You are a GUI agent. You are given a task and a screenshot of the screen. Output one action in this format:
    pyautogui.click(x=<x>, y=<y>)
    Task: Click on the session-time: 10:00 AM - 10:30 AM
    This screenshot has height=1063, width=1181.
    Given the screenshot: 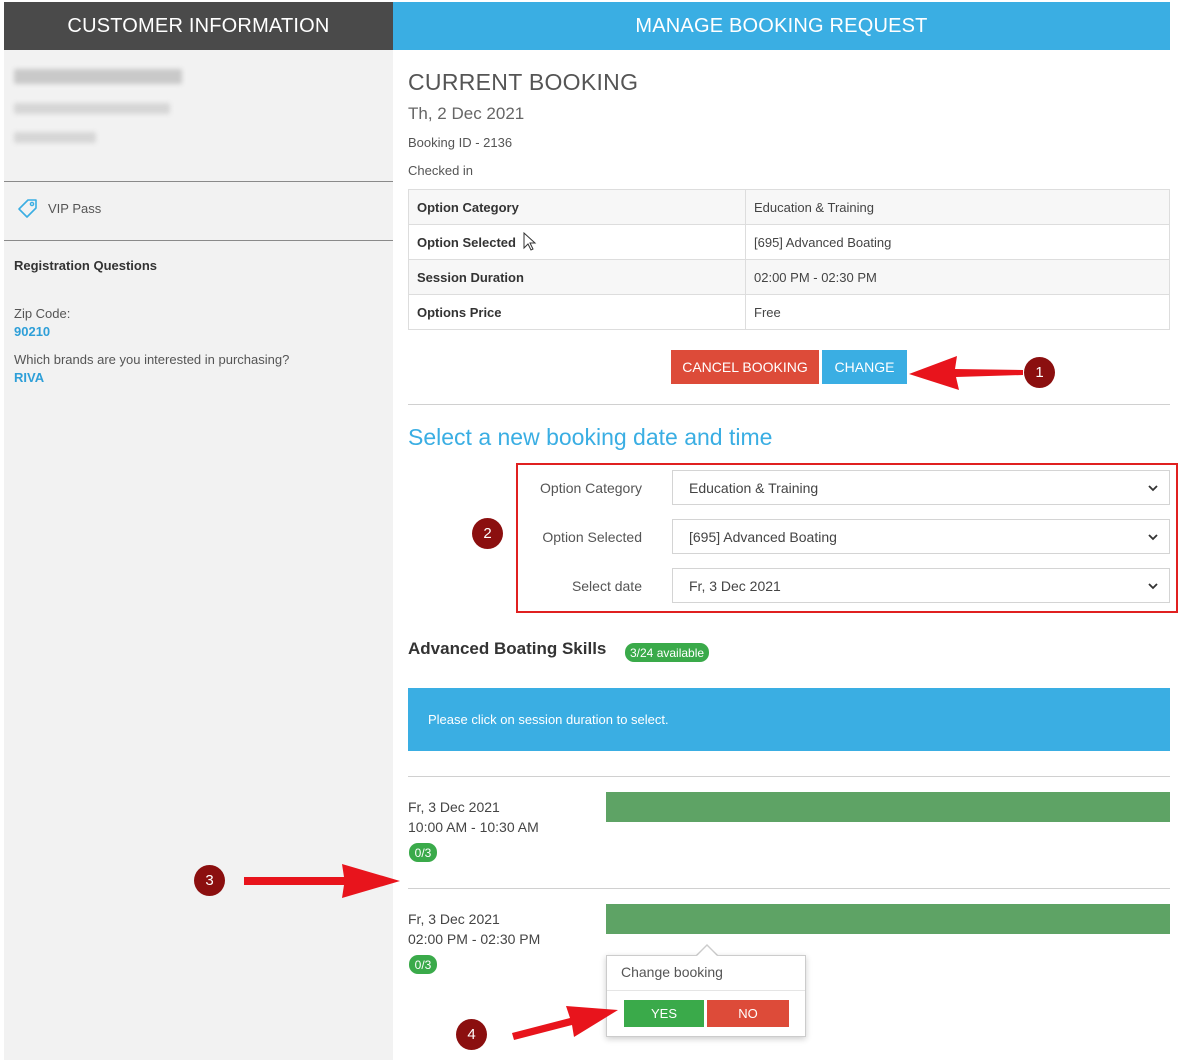 What is the action you would take?
    pyautogui.click(x=473, y=827)
    